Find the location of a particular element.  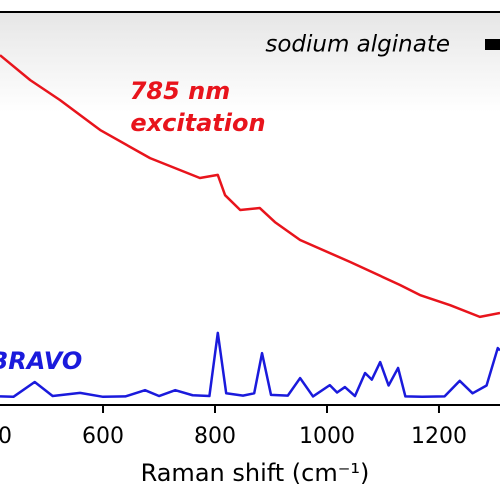

x-tick-label: 1000 is located at coordinates (327, 436).